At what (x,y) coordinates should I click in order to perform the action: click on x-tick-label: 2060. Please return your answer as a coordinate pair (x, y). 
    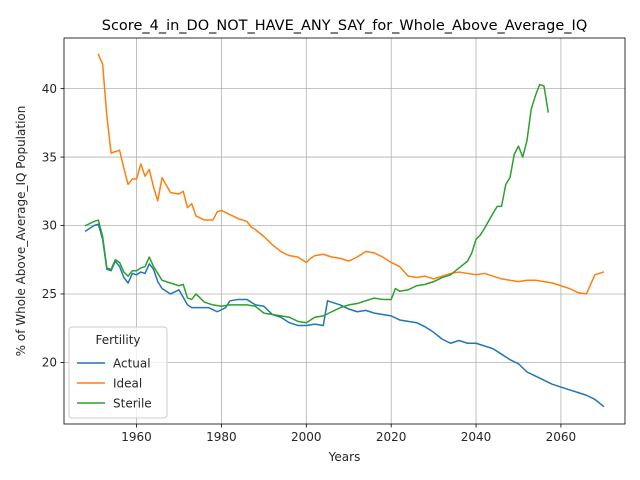
    Looking at the image, I should click on (561, 437).